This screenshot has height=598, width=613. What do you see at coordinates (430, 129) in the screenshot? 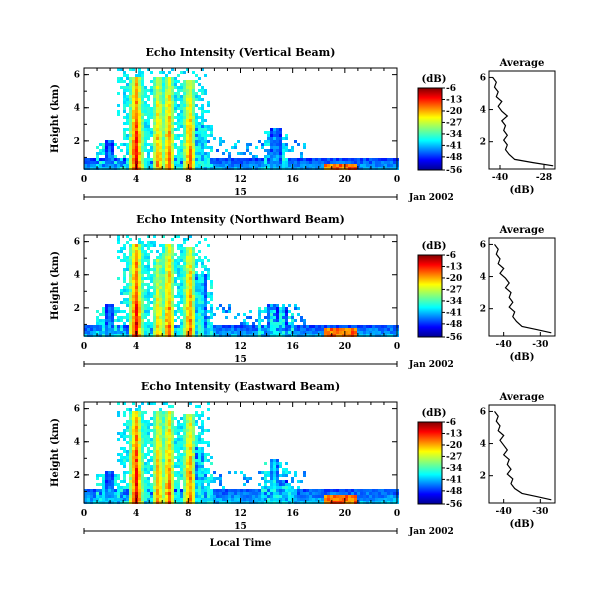
I see `colorbar` at bounding box center [430, 129].